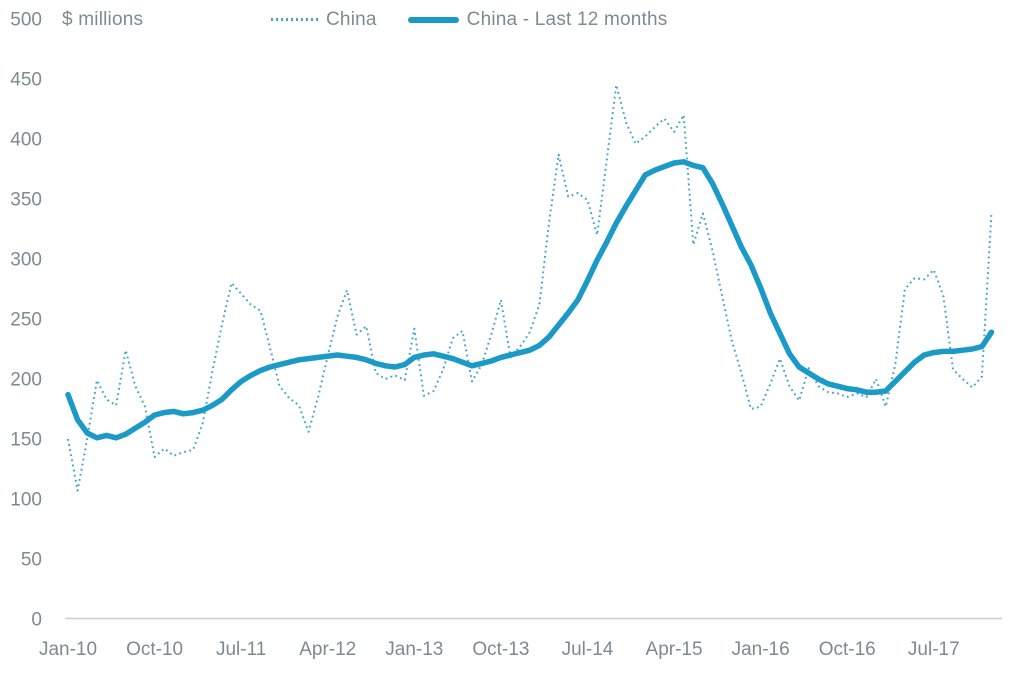 This screenshot has width=1015, height=673. What do you see at coordinates (103, 19) in the screenshot?
I see `y-axis-title: $ millions` at bounding box center [103, 19].